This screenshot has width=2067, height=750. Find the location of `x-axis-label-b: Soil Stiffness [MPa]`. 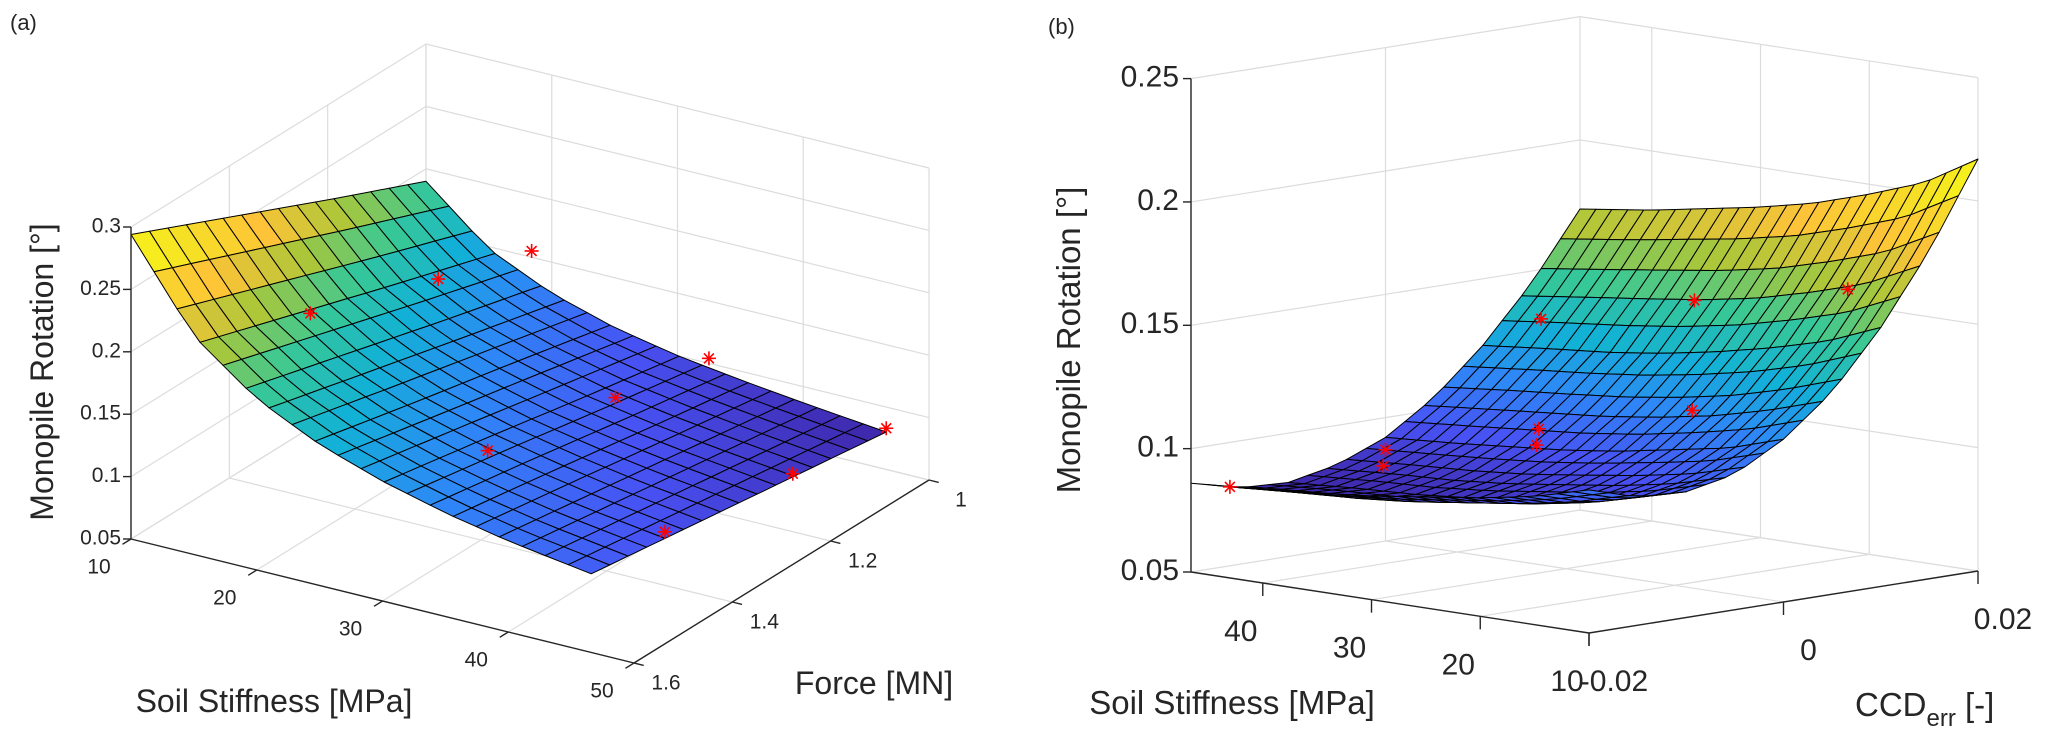

x-axis-label-b: Soil Stiffness [MPa] is located at coordinates (1232, 702).